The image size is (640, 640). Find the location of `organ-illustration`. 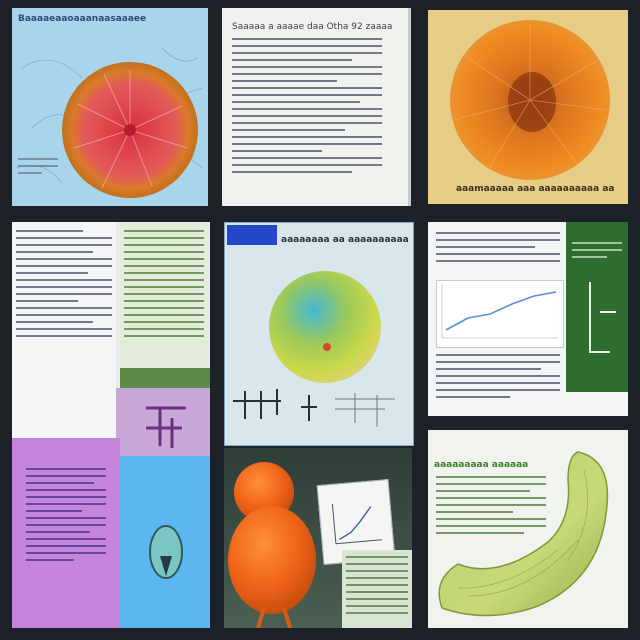

organ-illustration is located at coordinates (528, 529).